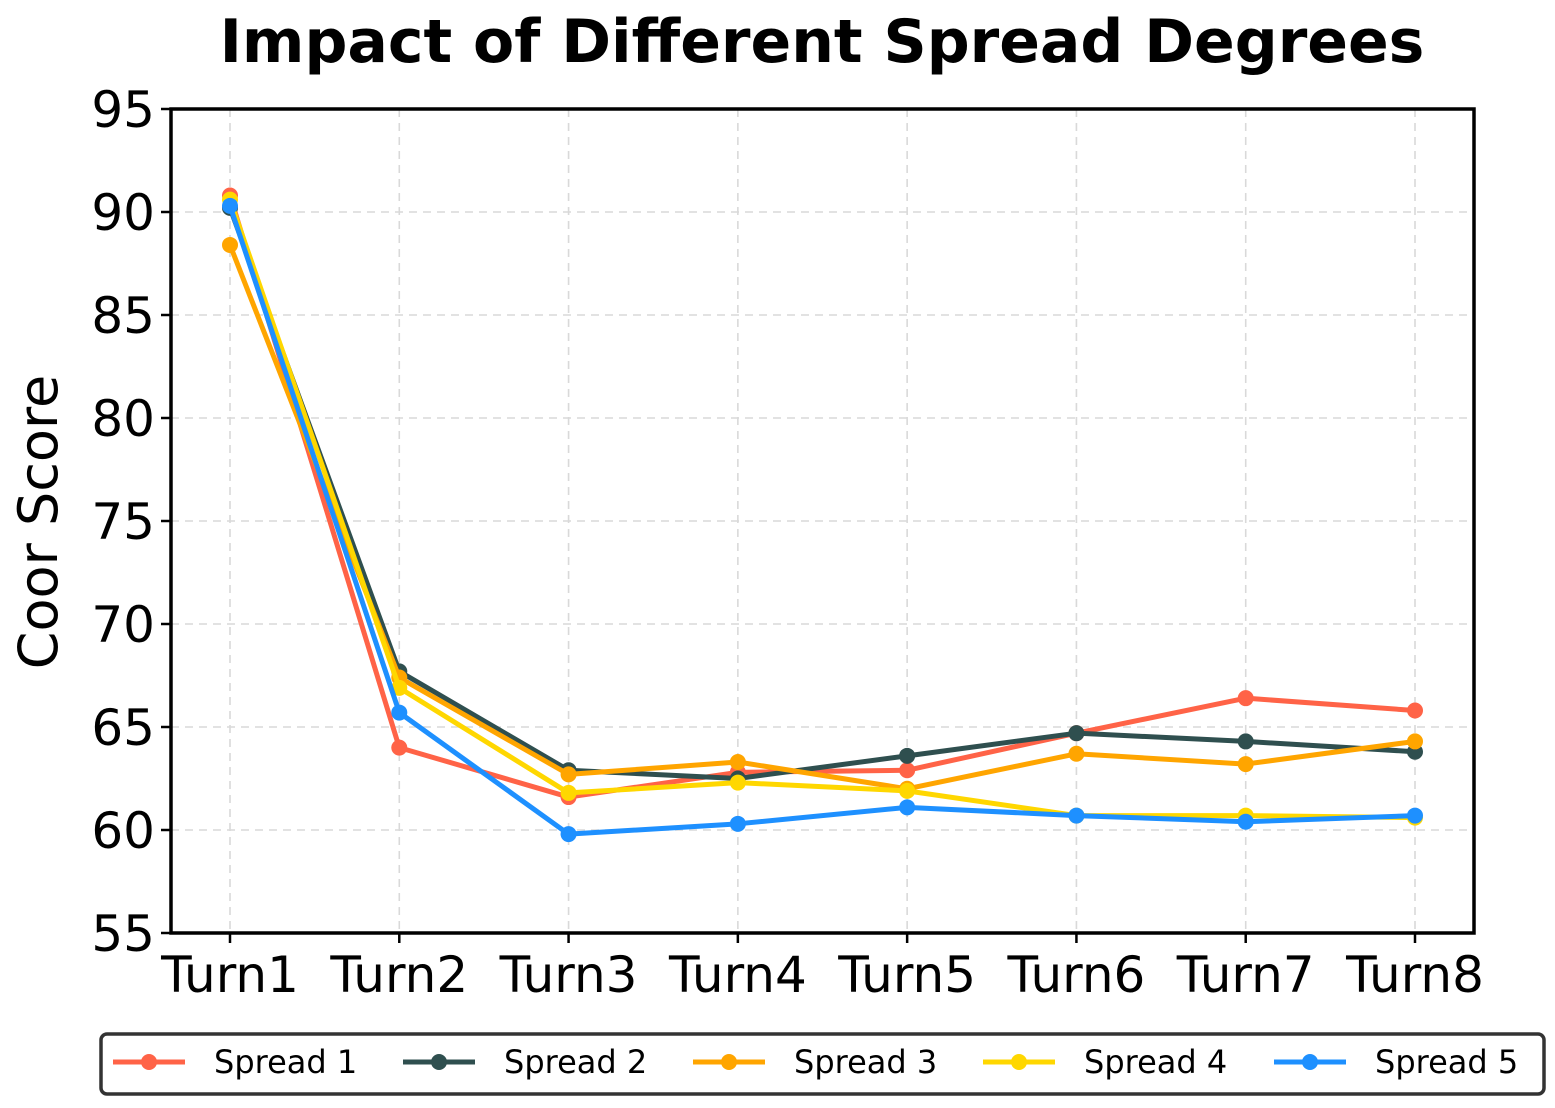 The width and height of the screenshot is (1555, 1108). I want to click on legend-item-1: Spread 1, so click(235, 1062).